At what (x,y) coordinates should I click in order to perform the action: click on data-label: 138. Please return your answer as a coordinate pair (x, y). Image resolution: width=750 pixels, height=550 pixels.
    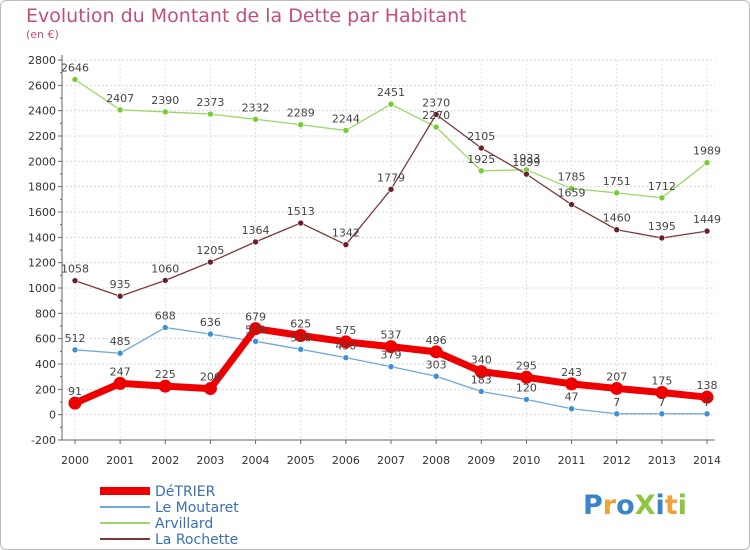
    Looking at the image, I should click on (707, 385).